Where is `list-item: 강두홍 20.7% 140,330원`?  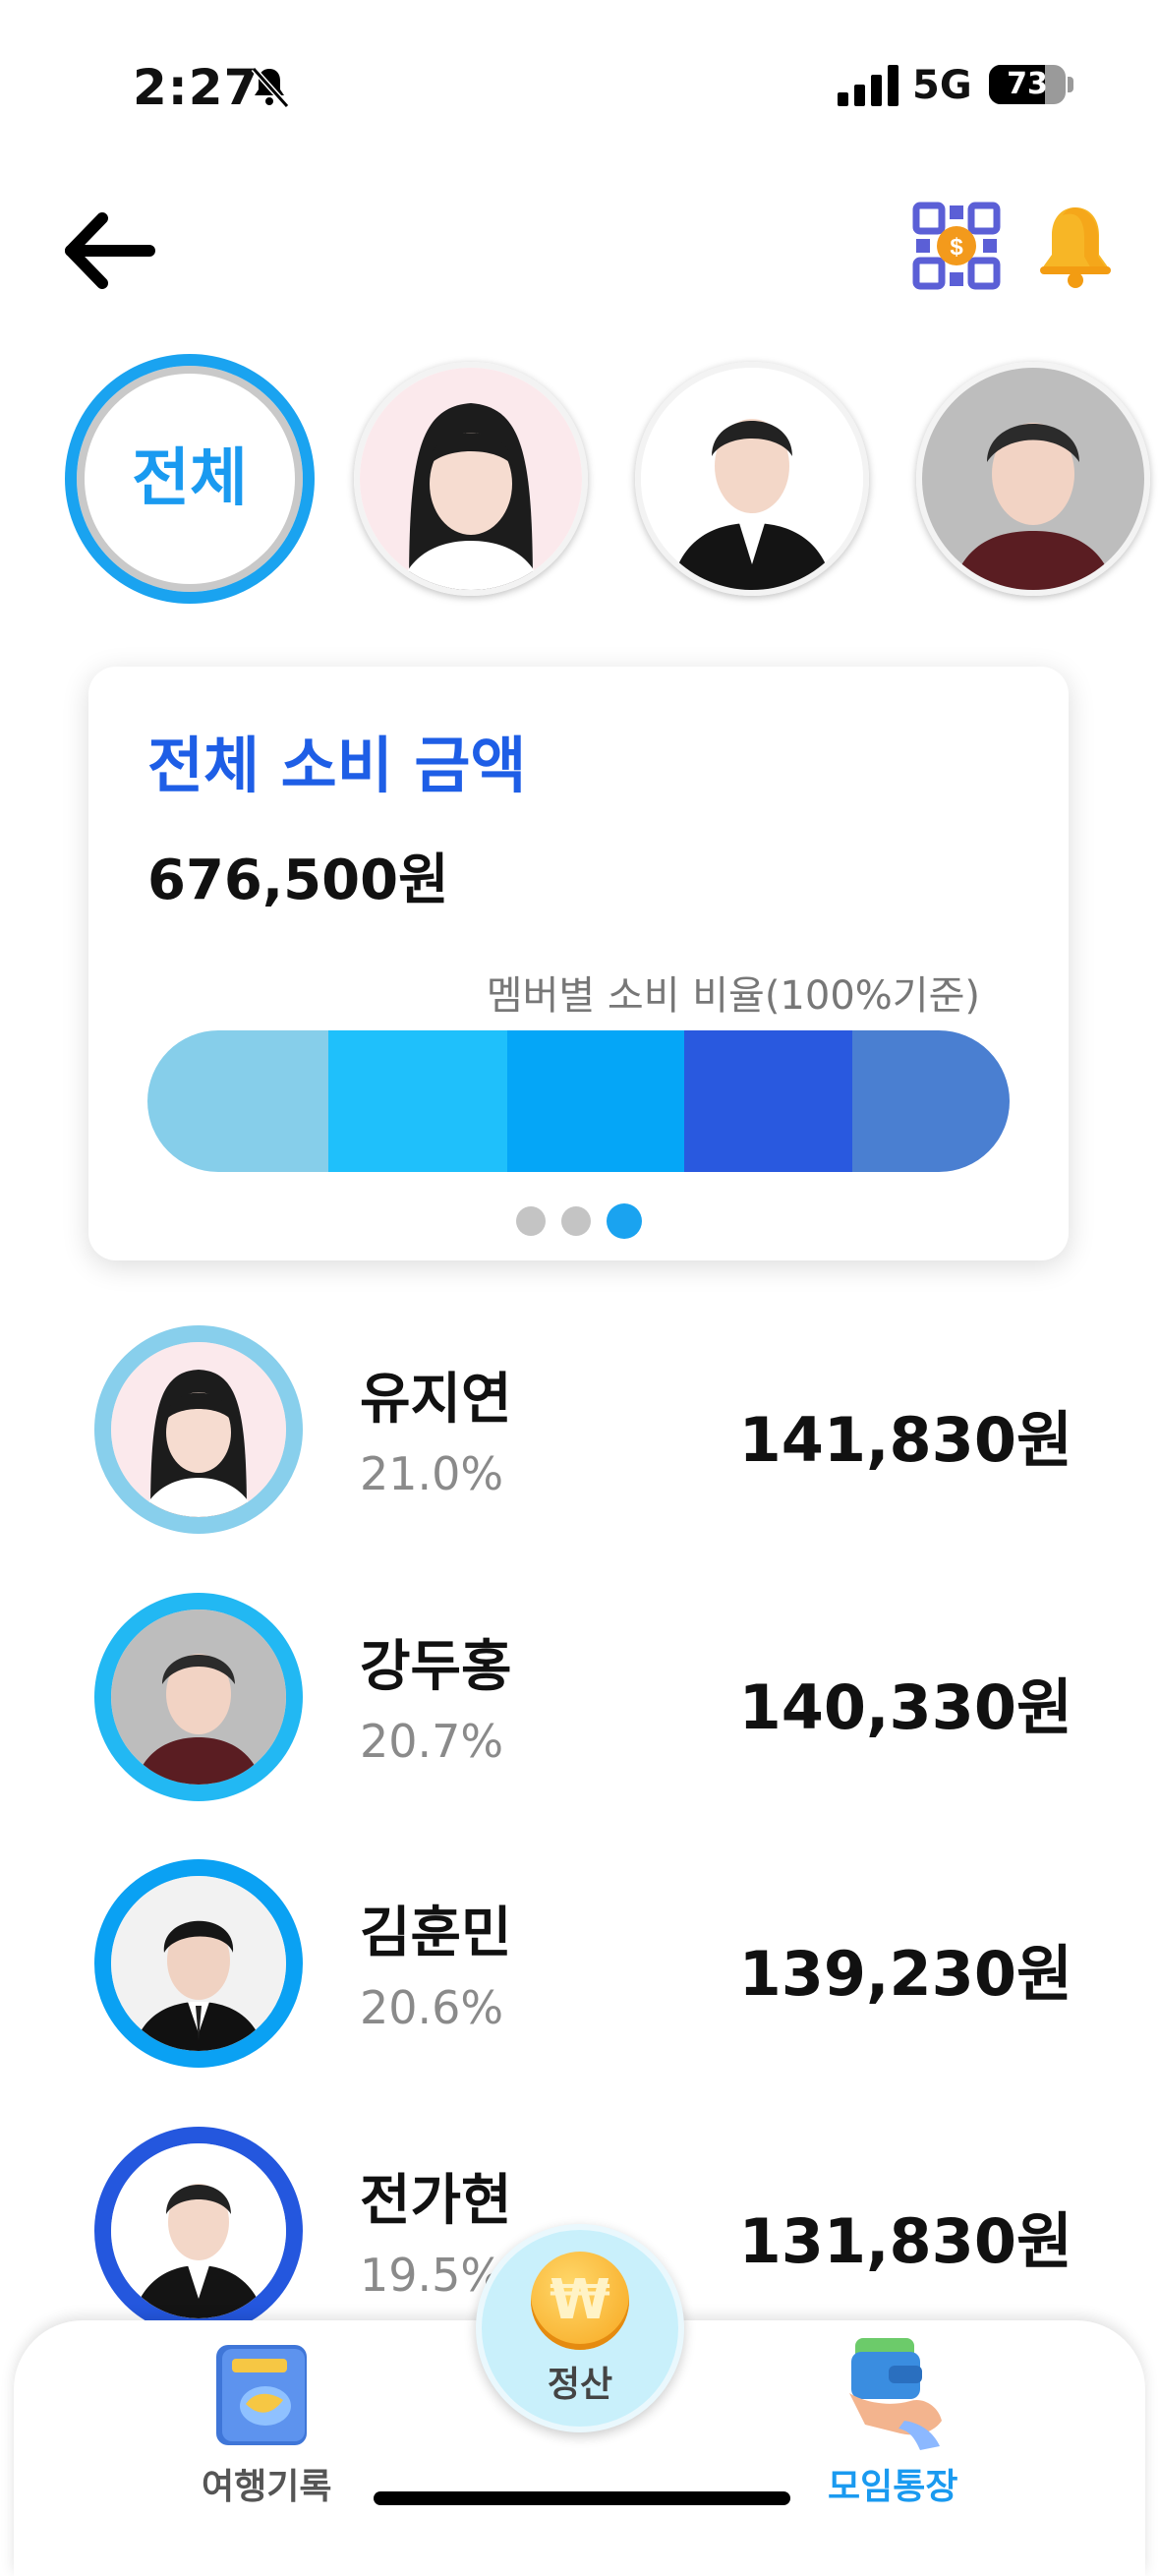
list-item: 강두홍 20.7% 140,330원 is located at coordinates (580, 1701).